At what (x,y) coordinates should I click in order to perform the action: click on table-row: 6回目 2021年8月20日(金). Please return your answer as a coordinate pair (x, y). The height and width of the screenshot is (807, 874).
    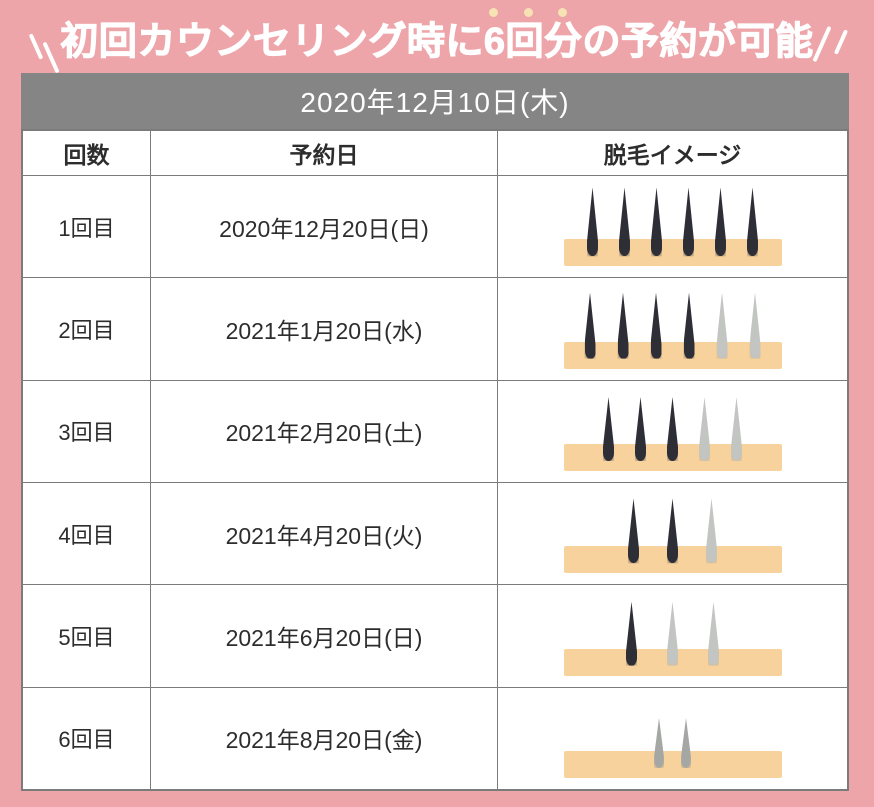
    Looking at the image, I should click on (435, 738).